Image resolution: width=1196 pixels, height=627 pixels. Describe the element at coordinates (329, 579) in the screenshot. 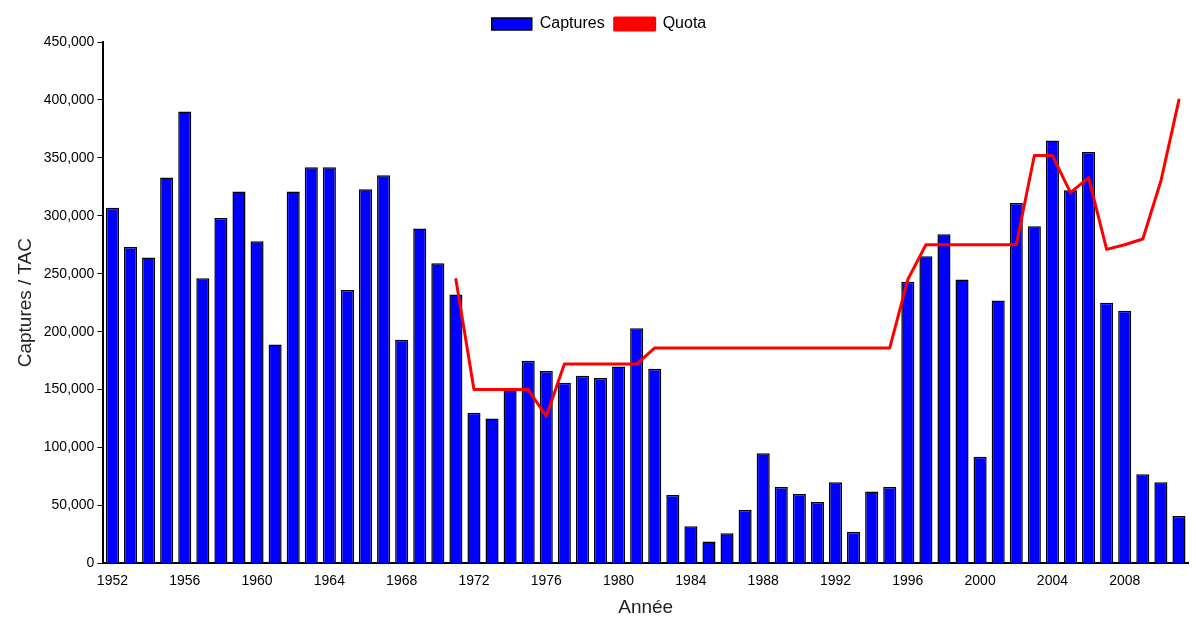

I see `x-tick-label: 1964` at that location.